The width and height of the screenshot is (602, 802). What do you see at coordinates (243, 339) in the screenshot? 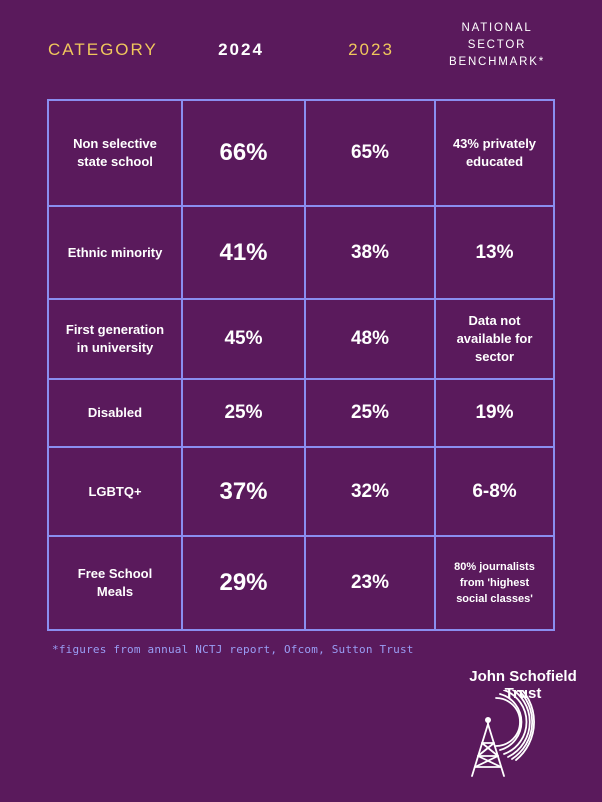
I see `value-2024: 45%` at bounding box center [243, 339].